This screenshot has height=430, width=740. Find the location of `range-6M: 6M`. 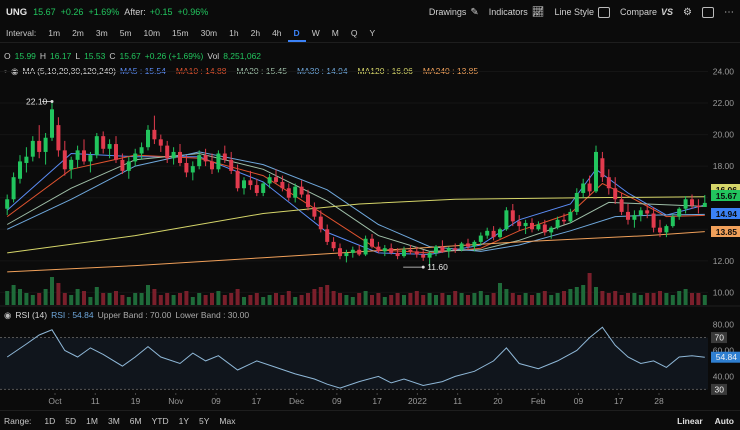

range-6M: 6M is located at coordinates (135, 420).